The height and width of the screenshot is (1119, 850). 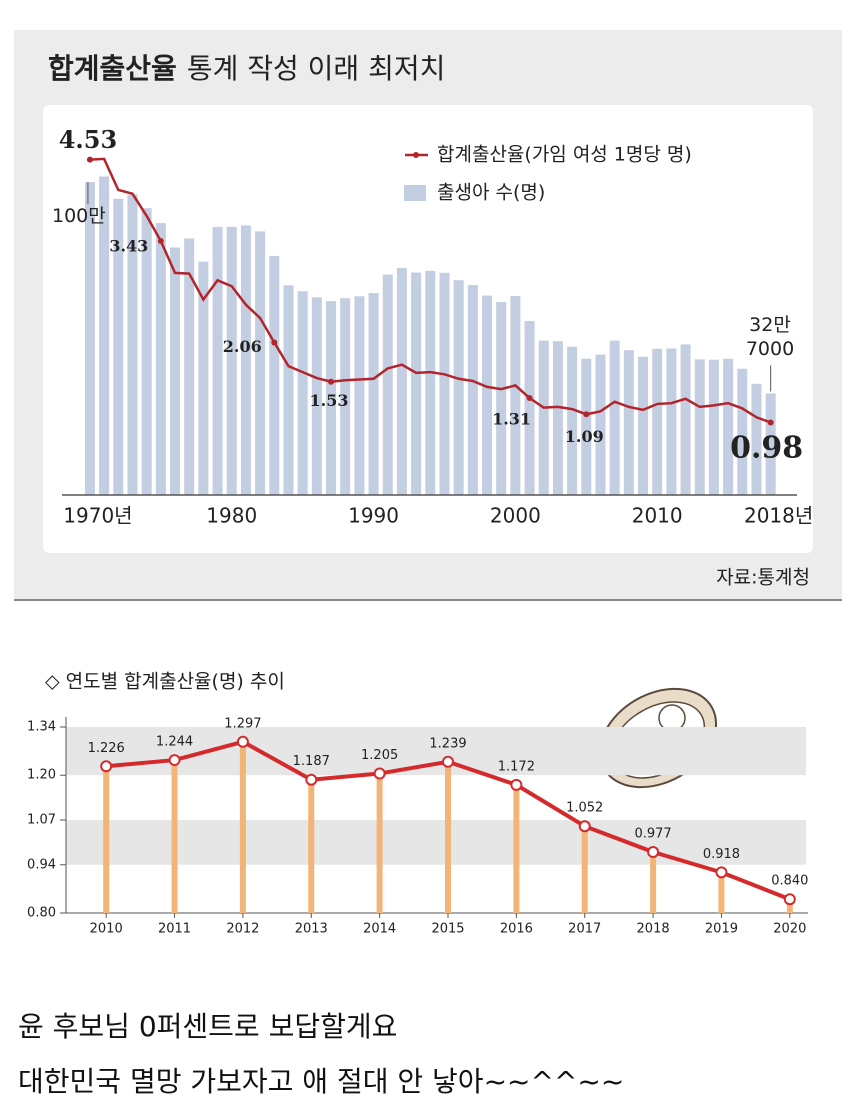 What do you see at coordinates (511, 419) in the screenshot?
I see `line-value-label: 1.31` at bounding box center [511, 419].